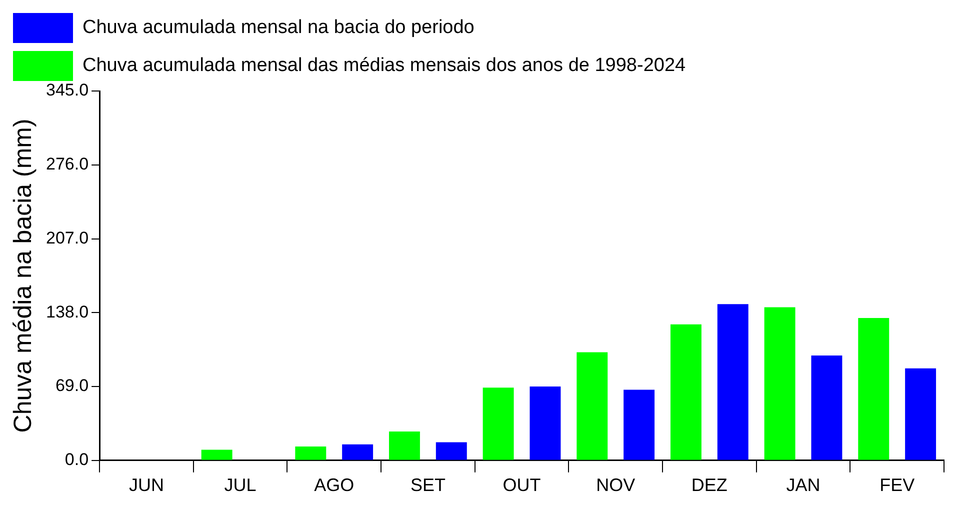 The width and height of the screenshot is (959, 505). What do you see at coordinates (240, 485) in the screenshot?
I see `x-tick-label: JUL` at bounding box center [240, 485].